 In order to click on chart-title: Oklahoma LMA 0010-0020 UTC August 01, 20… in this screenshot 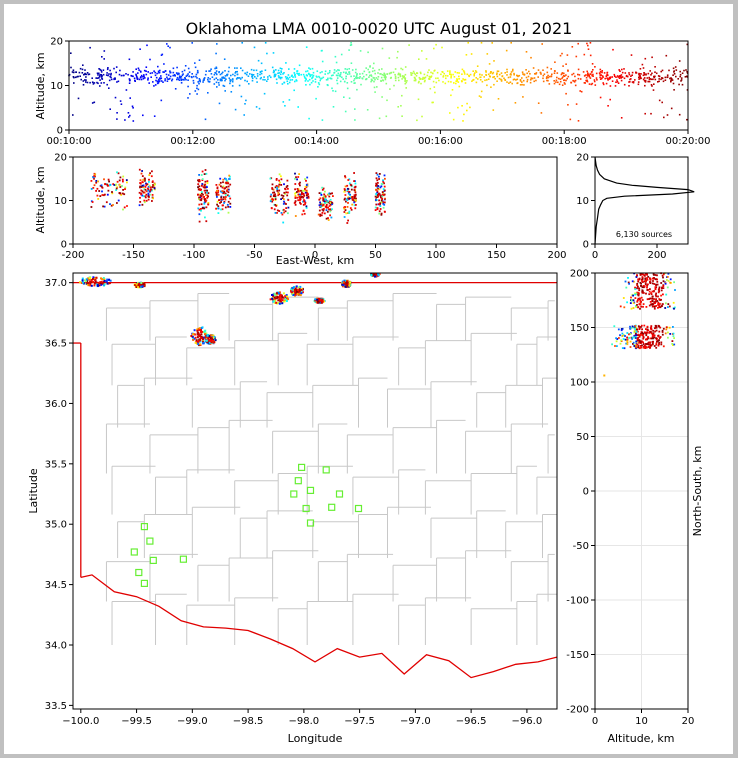, I will do `click(379, 28)`.